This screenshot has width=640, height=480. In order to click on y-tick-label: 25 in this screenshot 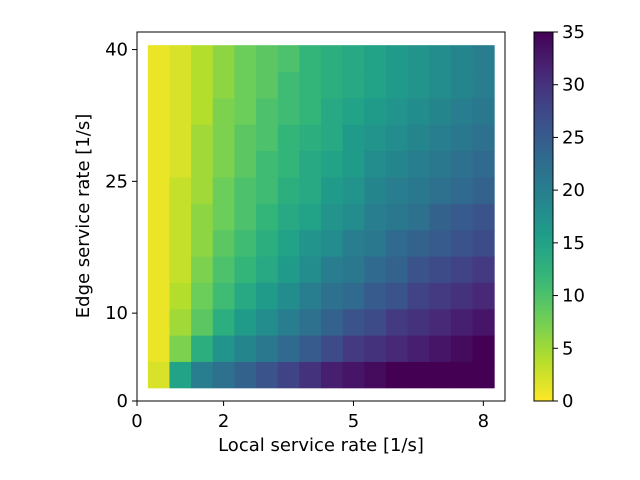, I will do `click(116, 181)`.